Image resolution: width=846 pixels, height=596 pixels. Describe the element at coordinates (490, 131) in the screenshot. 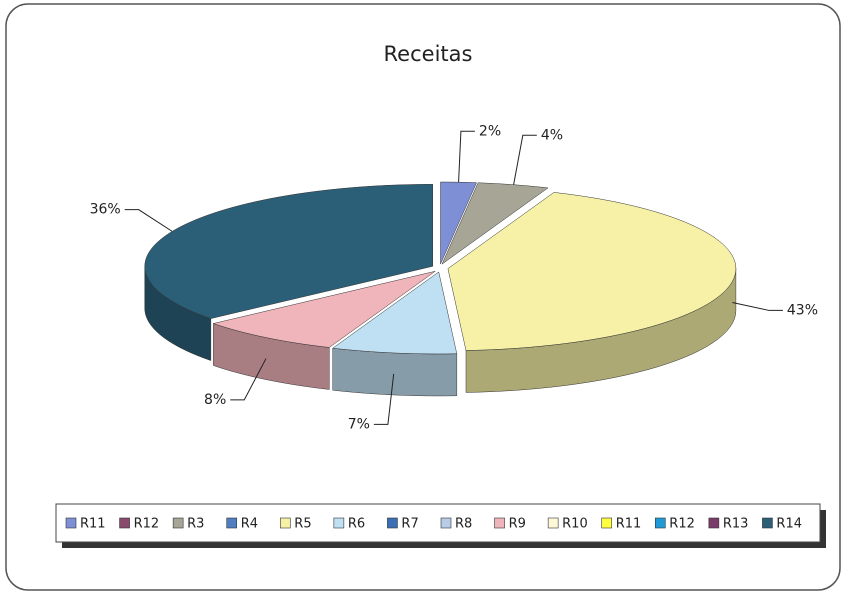

I see `data-label: 2%` at that location.